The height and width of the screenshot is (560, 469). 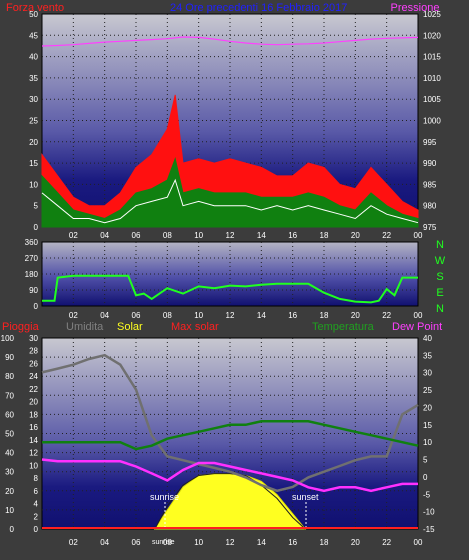 I want to click on pressure-label: Pressione, so click(x=415, y=8).